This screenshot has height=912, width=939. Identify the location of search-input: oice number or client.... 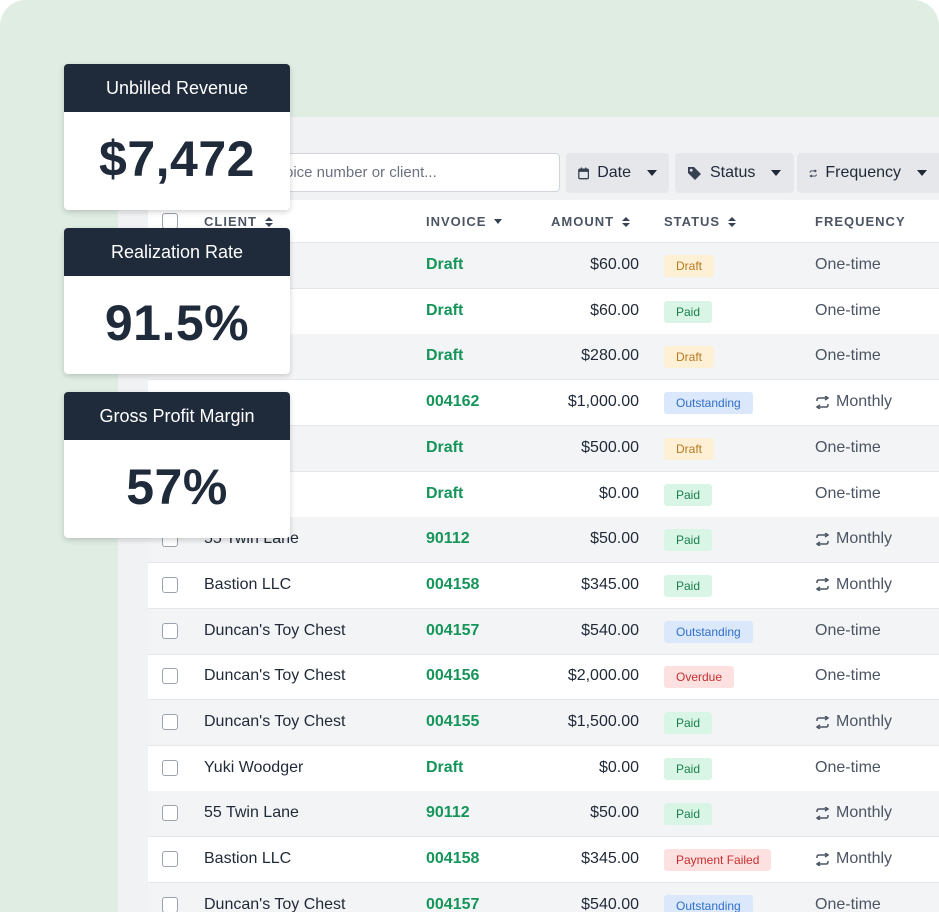
(405, 172).